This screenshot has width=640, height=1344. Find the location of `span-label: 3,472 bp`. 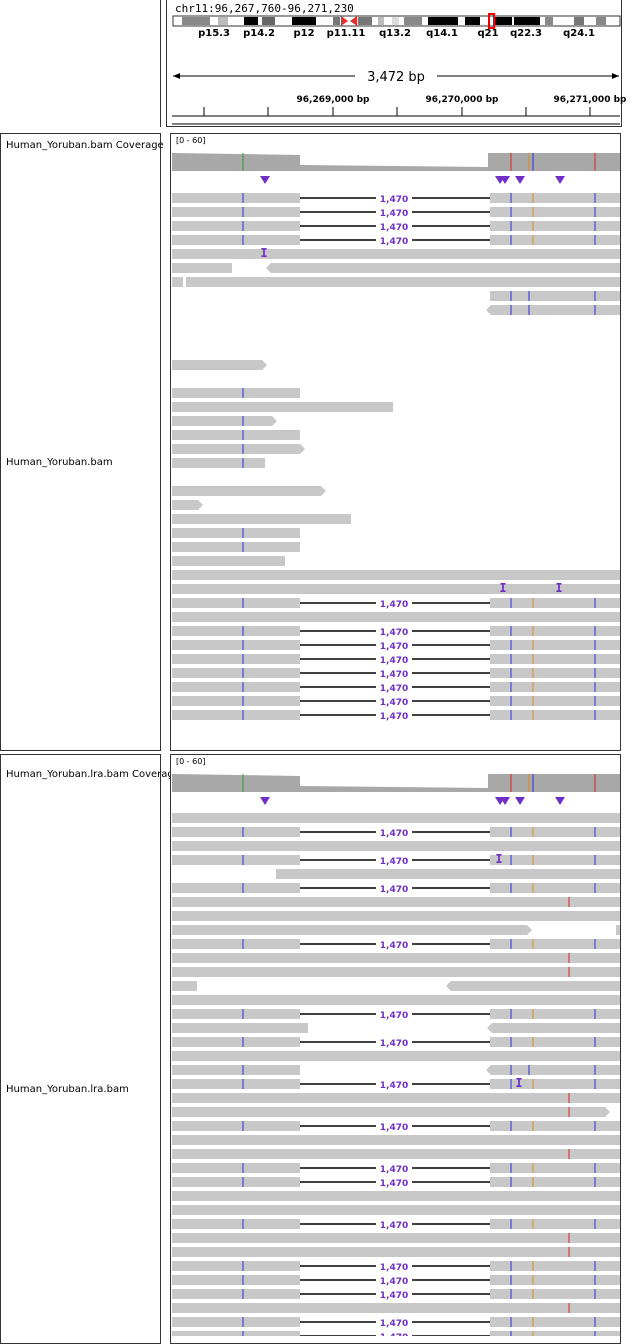

span-label: 3,472 bp is located at coordinates (396, 77).